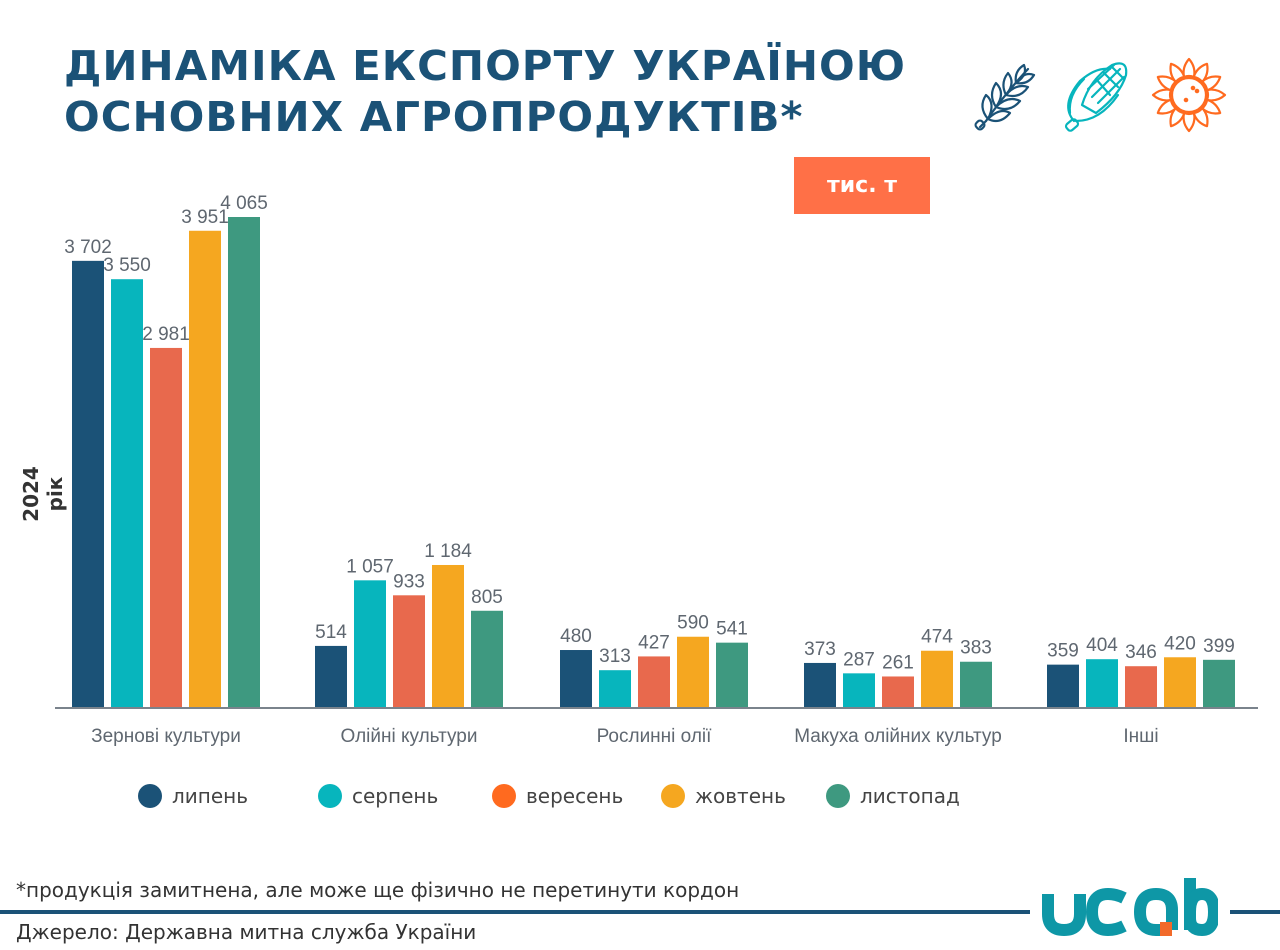 The height and width of the screenshot is (950, 1280). Describe the element at coordinates (693, 623) in the screenshot. I see `data-label: 590` at that location.